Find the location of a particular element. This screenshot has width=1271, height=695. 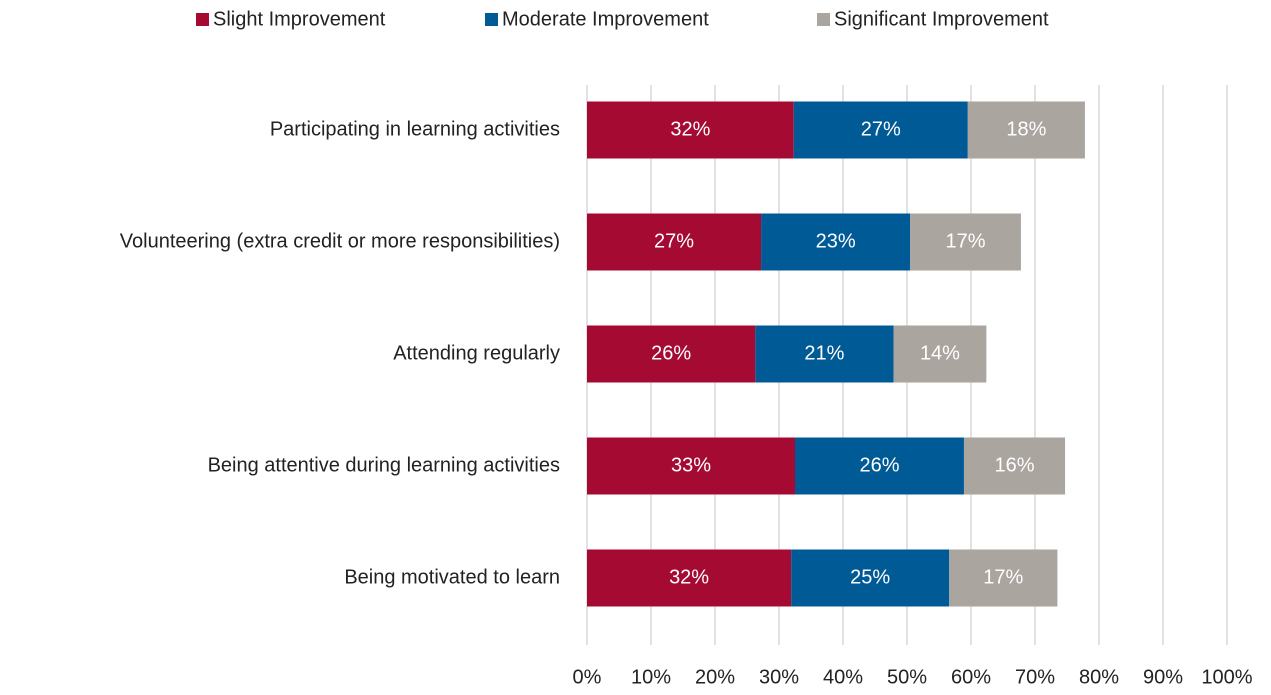

x-tick-label: 80% is located at coordinates (1099, 677).